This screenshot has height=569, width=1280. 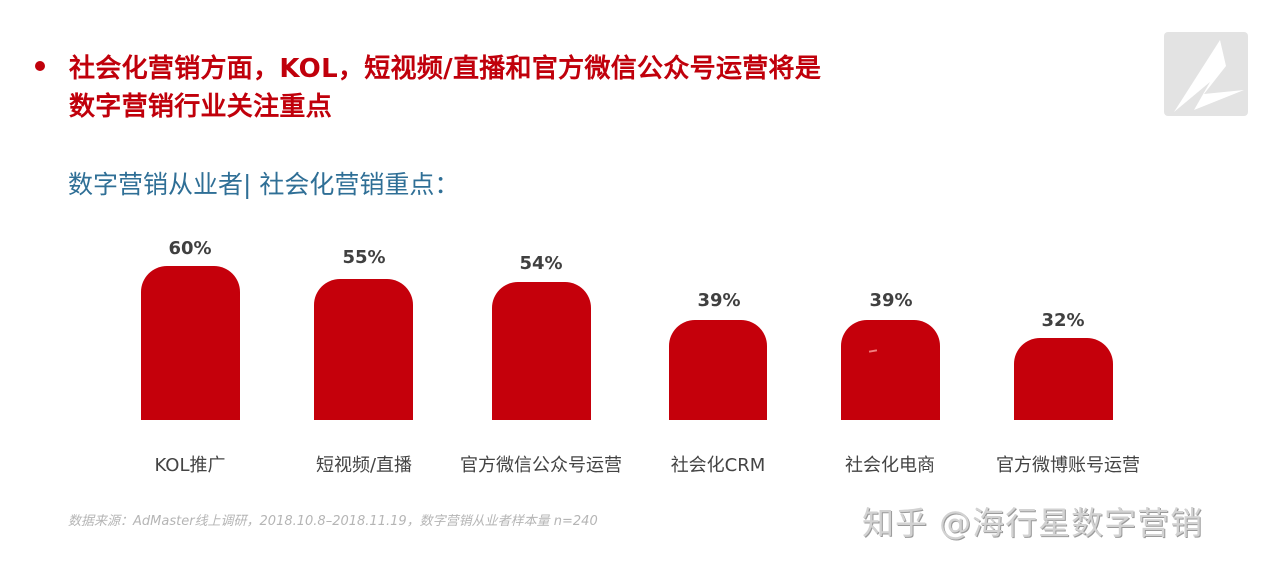 What do you see at coordinates (1033, 523) in the screenshot?
I see `watermark: 知乎 @海行星数字营销` at bounding box center [1033, 523].